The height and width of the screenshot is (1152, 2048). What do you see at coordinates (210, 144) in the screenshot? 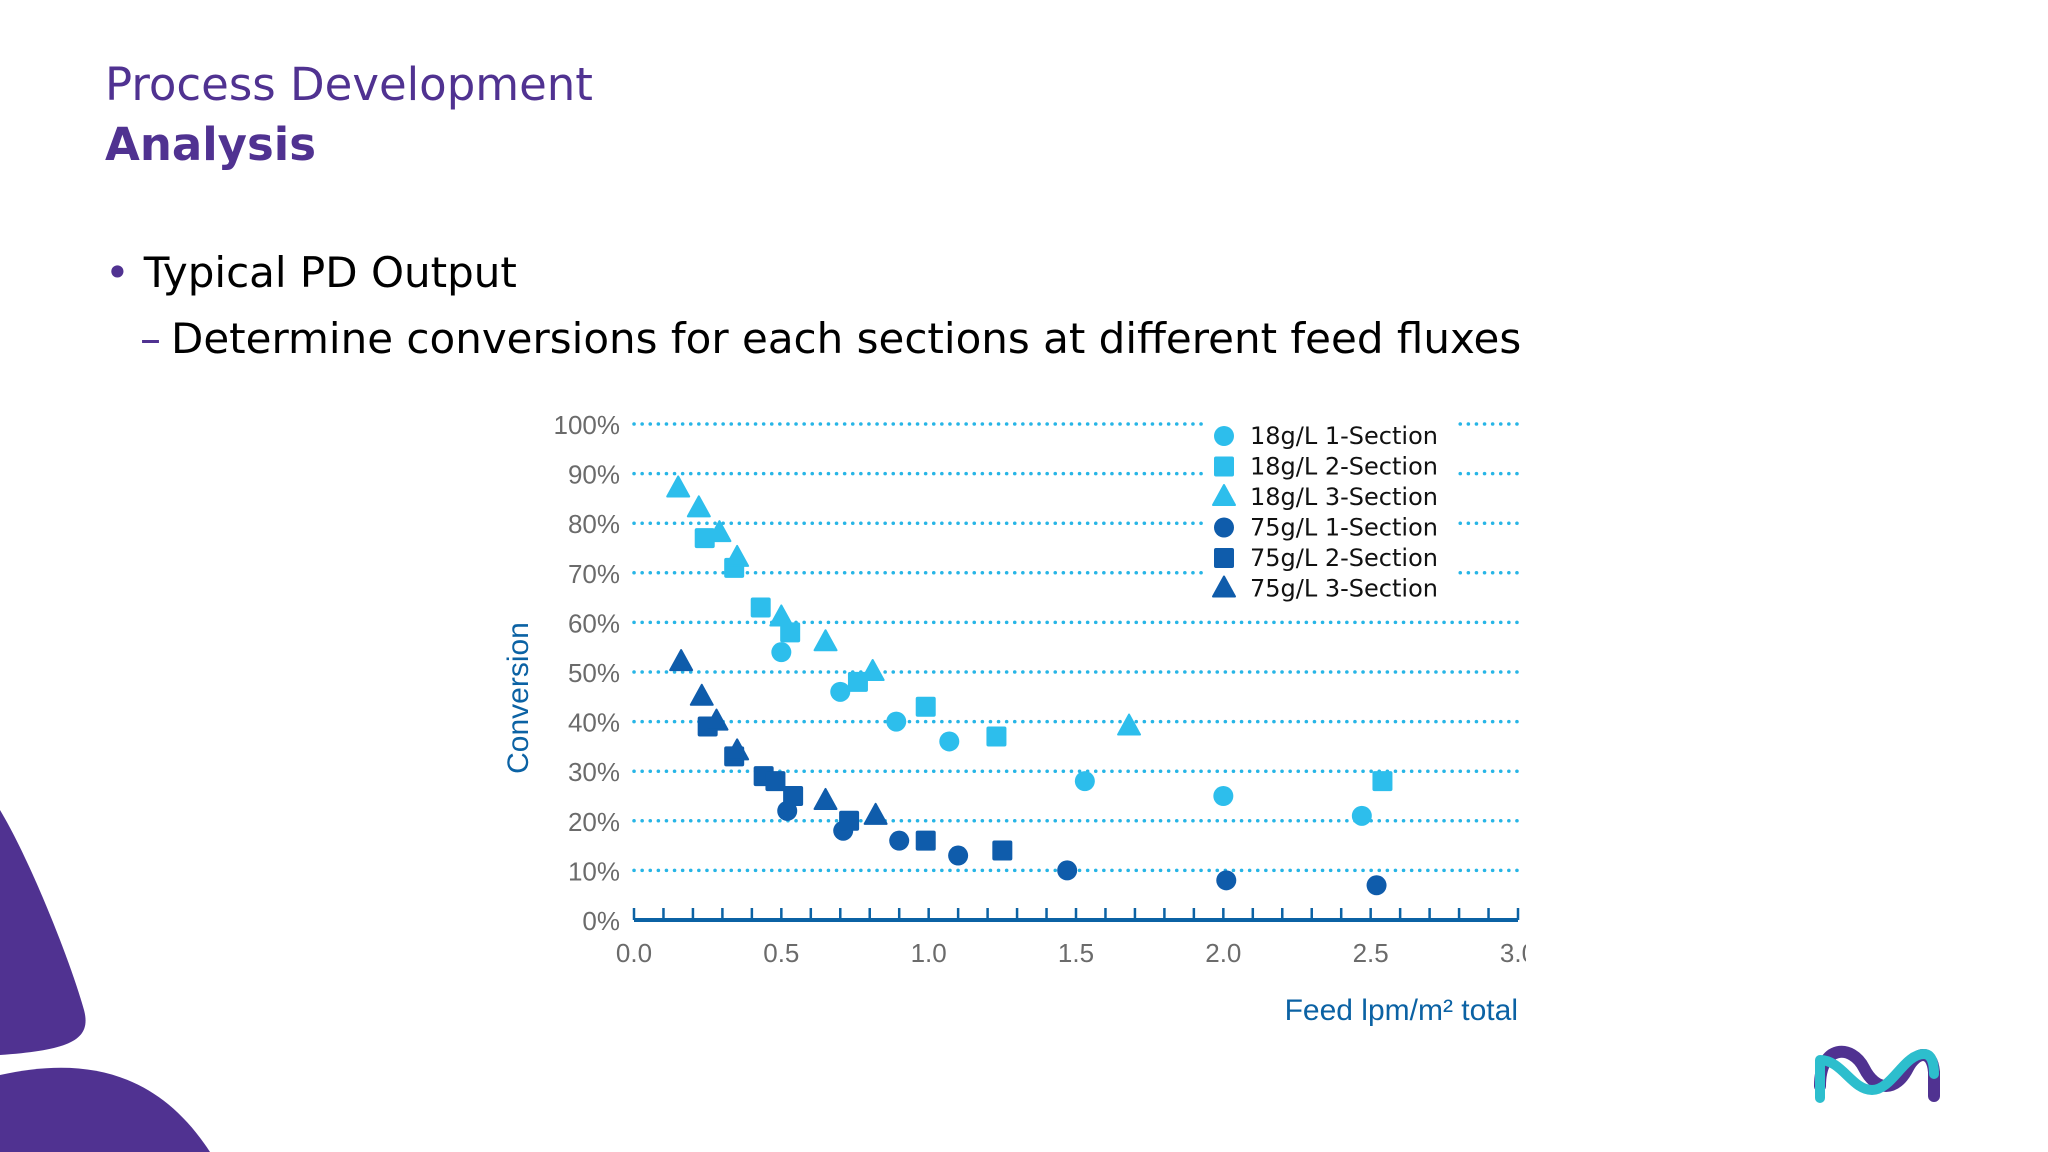
I see `slide-subtitle: Analysis` at bounding box center [210, 144].